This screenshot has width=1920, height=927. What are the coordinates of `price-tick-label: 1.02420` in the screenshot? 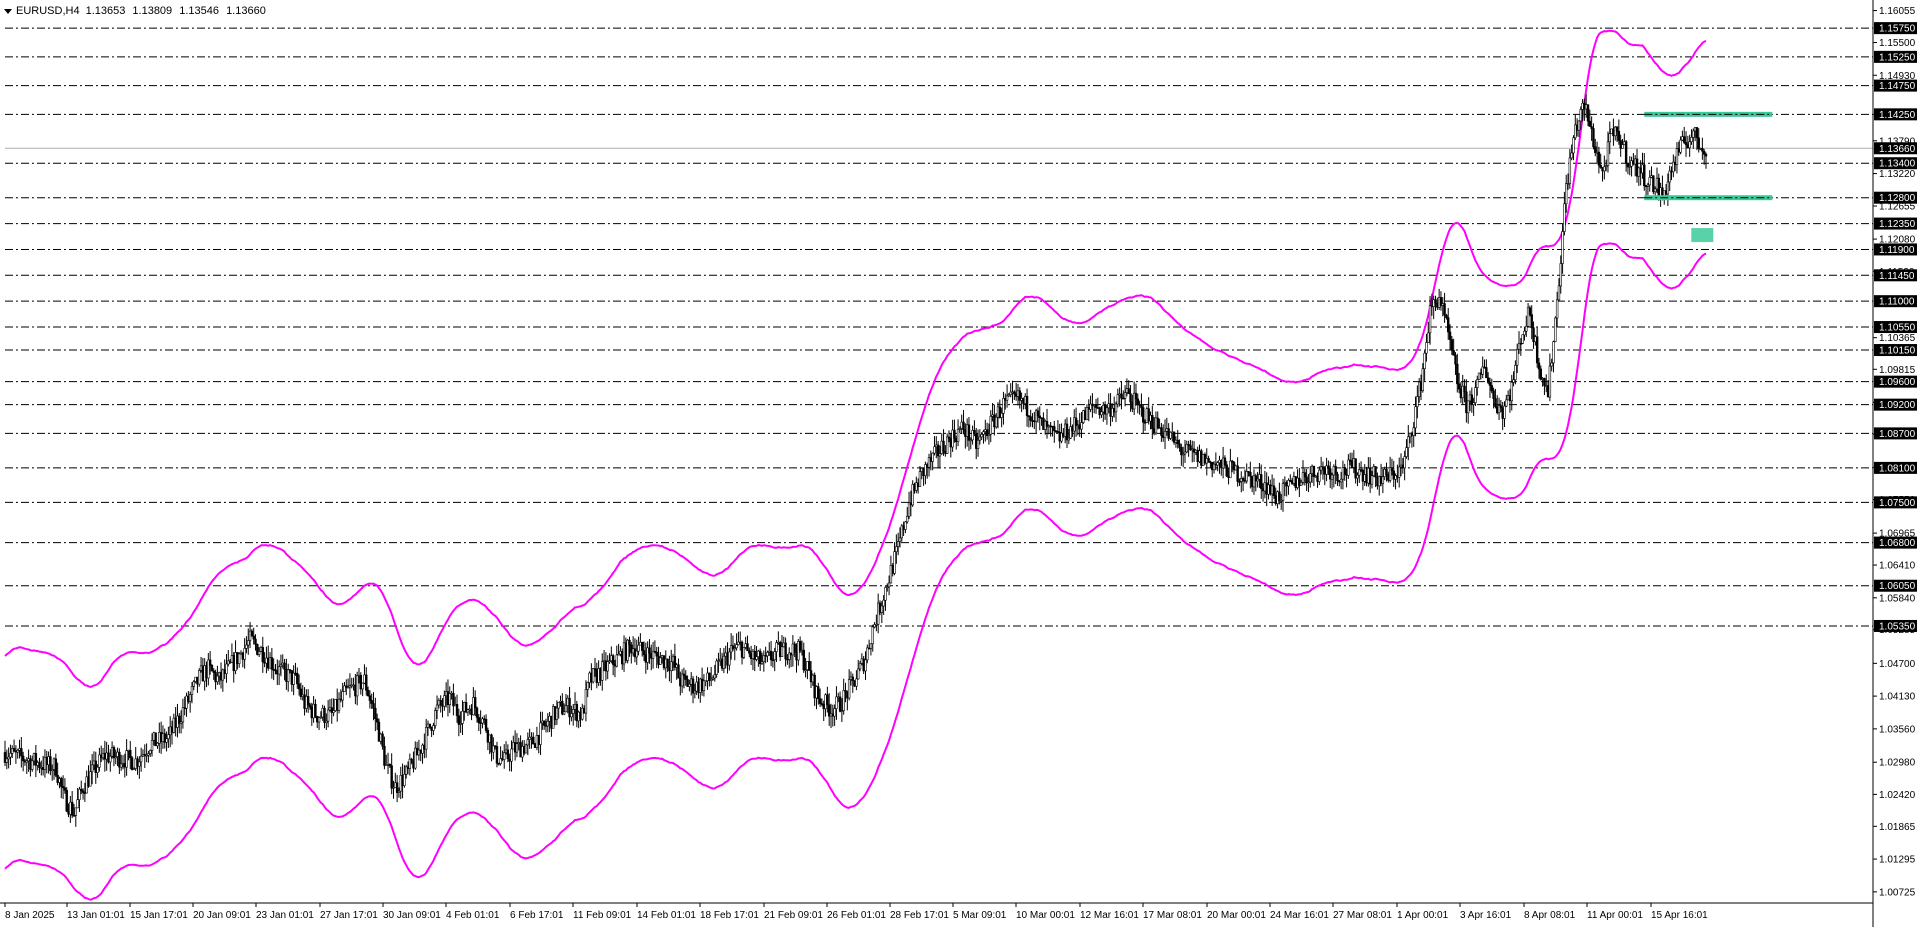 It's located at (1897, 795).